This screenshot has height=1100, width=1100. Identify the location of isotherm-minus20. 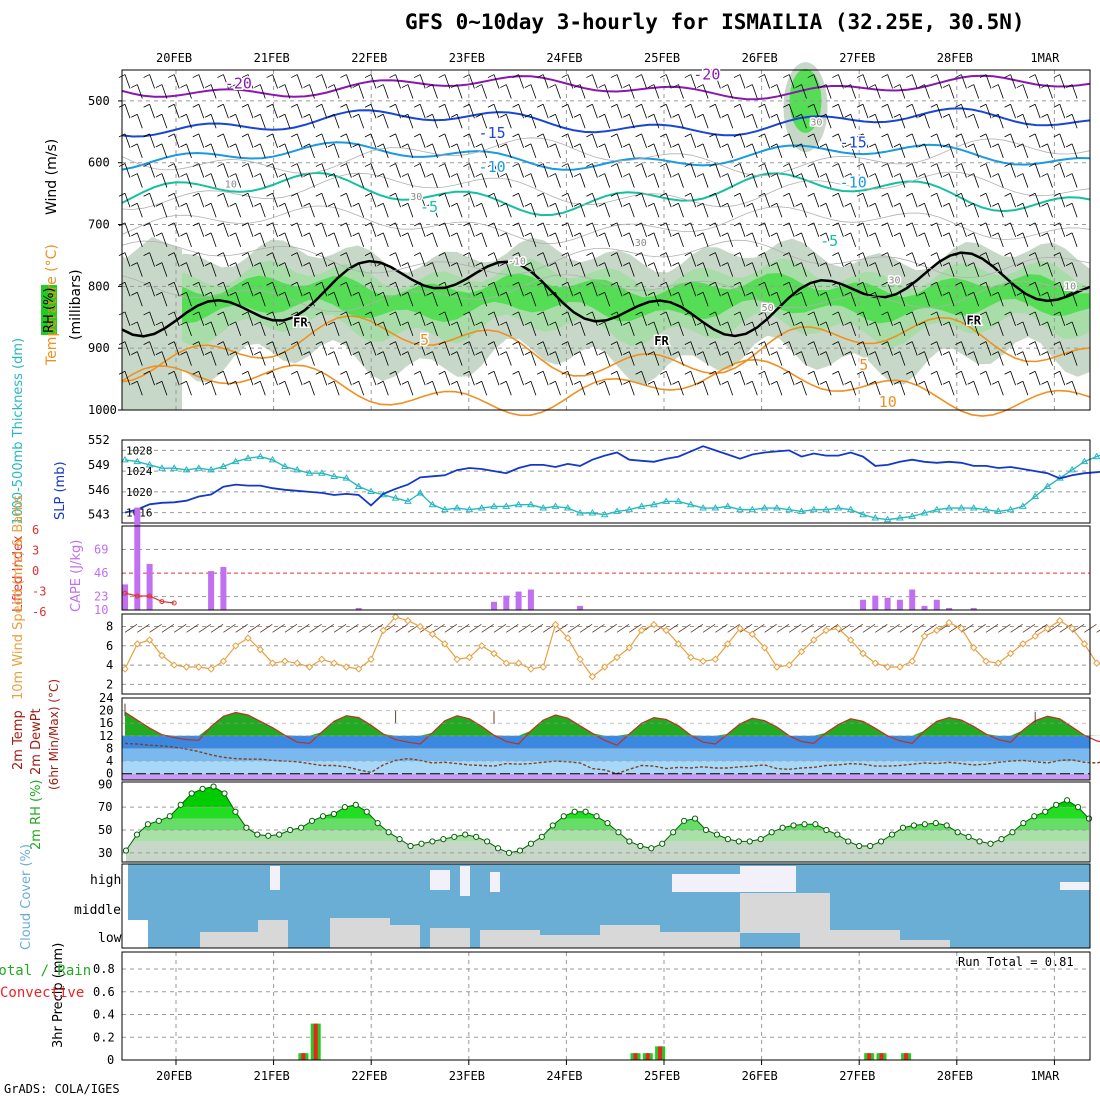
(606, 87).